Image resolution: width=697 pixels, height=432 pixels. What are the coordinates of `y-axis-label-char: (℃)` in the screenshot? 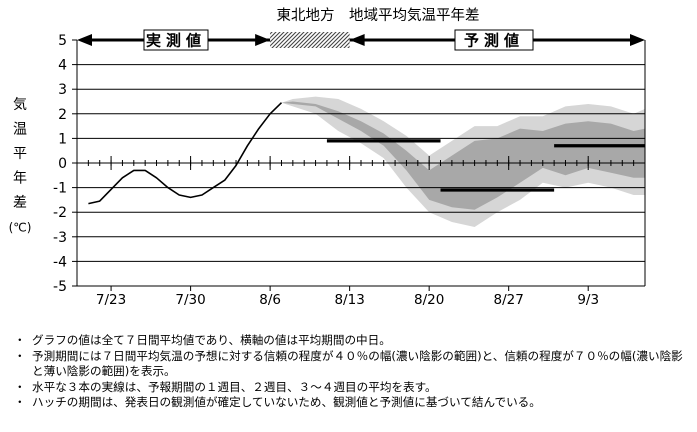 It's located at (20, 228).